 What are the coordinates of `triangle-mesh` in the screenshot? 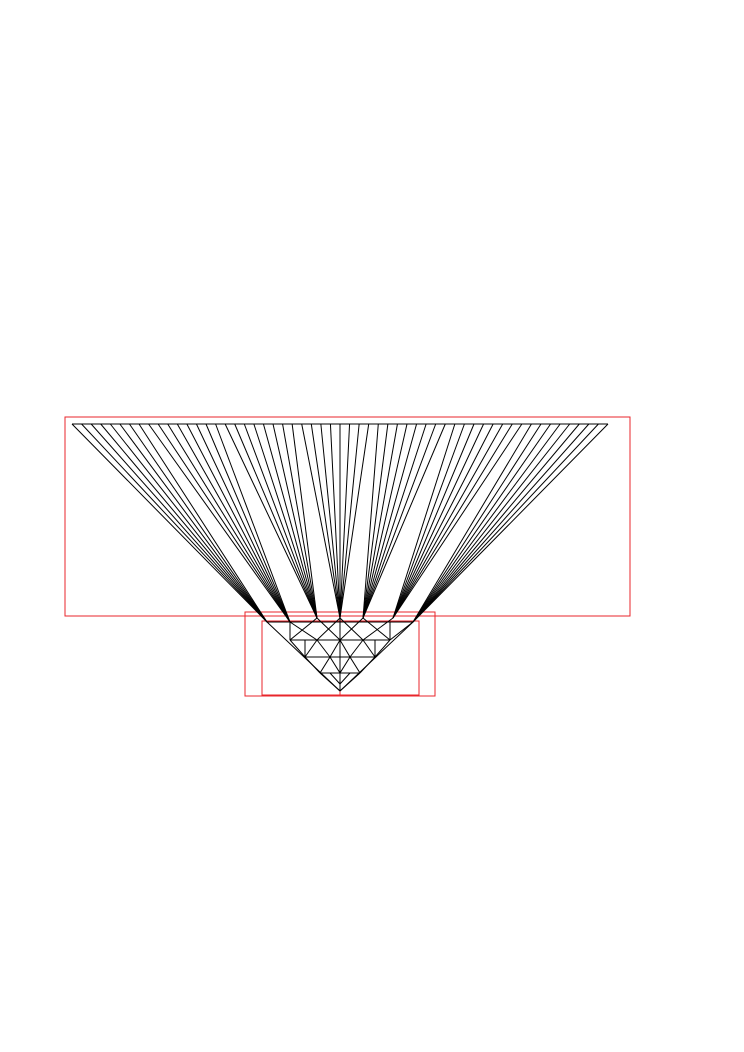 It's located at (340, 654).